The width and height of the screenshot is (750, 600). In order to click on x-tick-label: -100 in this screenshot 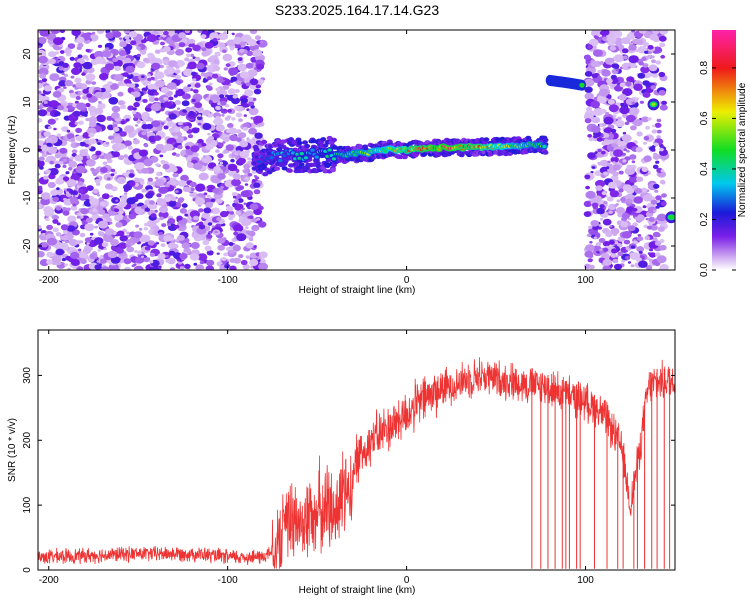, I will do `click(228, 280)`.